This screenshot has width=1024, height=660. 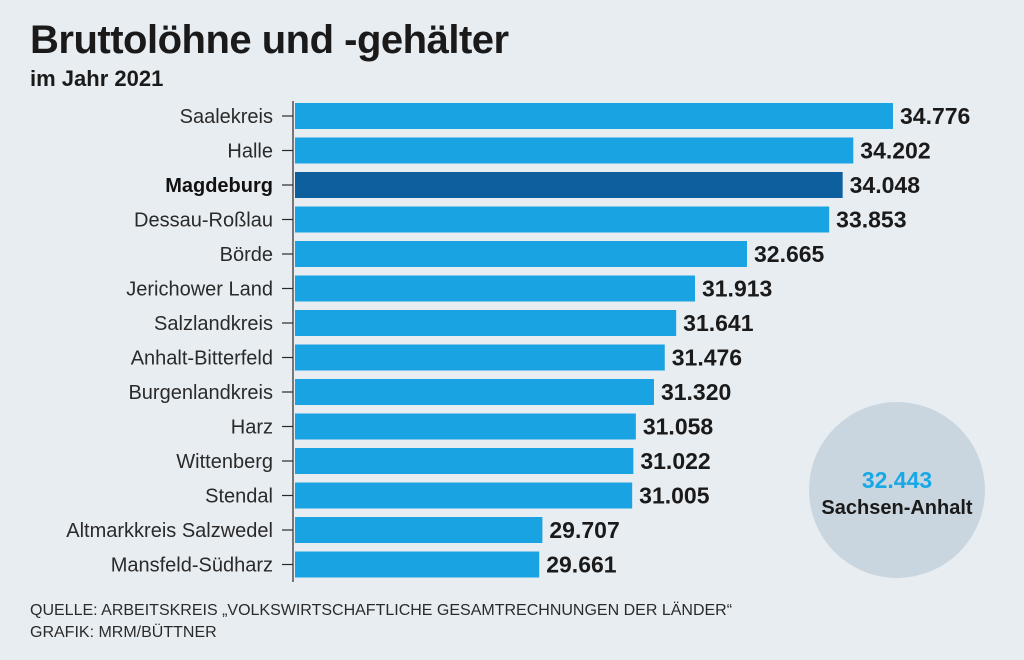 I want to click on bar-harz, so click(x=465, y=426).